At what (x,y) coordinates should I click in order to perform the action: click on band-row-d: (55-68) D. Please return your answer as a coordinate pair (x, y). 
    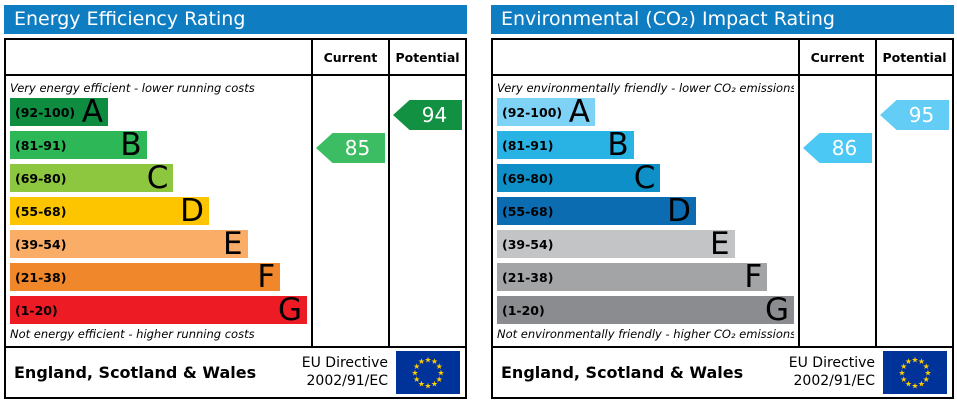
    Looking at the image, I should click on (158, 211).